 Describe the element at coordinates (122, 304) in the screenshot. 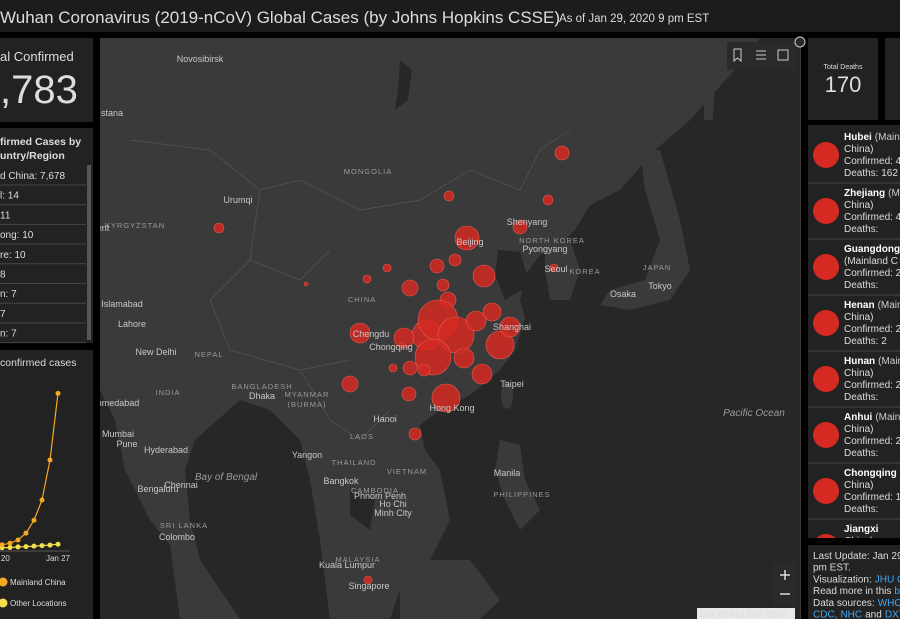

I see `map-label: Islamabad` at that location.